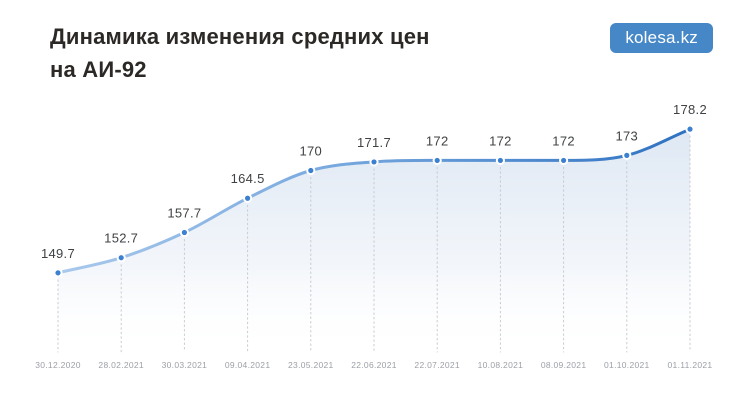 The height and width of the screenshot is (416, 740). What do you see at coordinates (185, 365) in the screenshot?
I see `x-axis-label: 30.03.2021` at bounding box center [185, 365].